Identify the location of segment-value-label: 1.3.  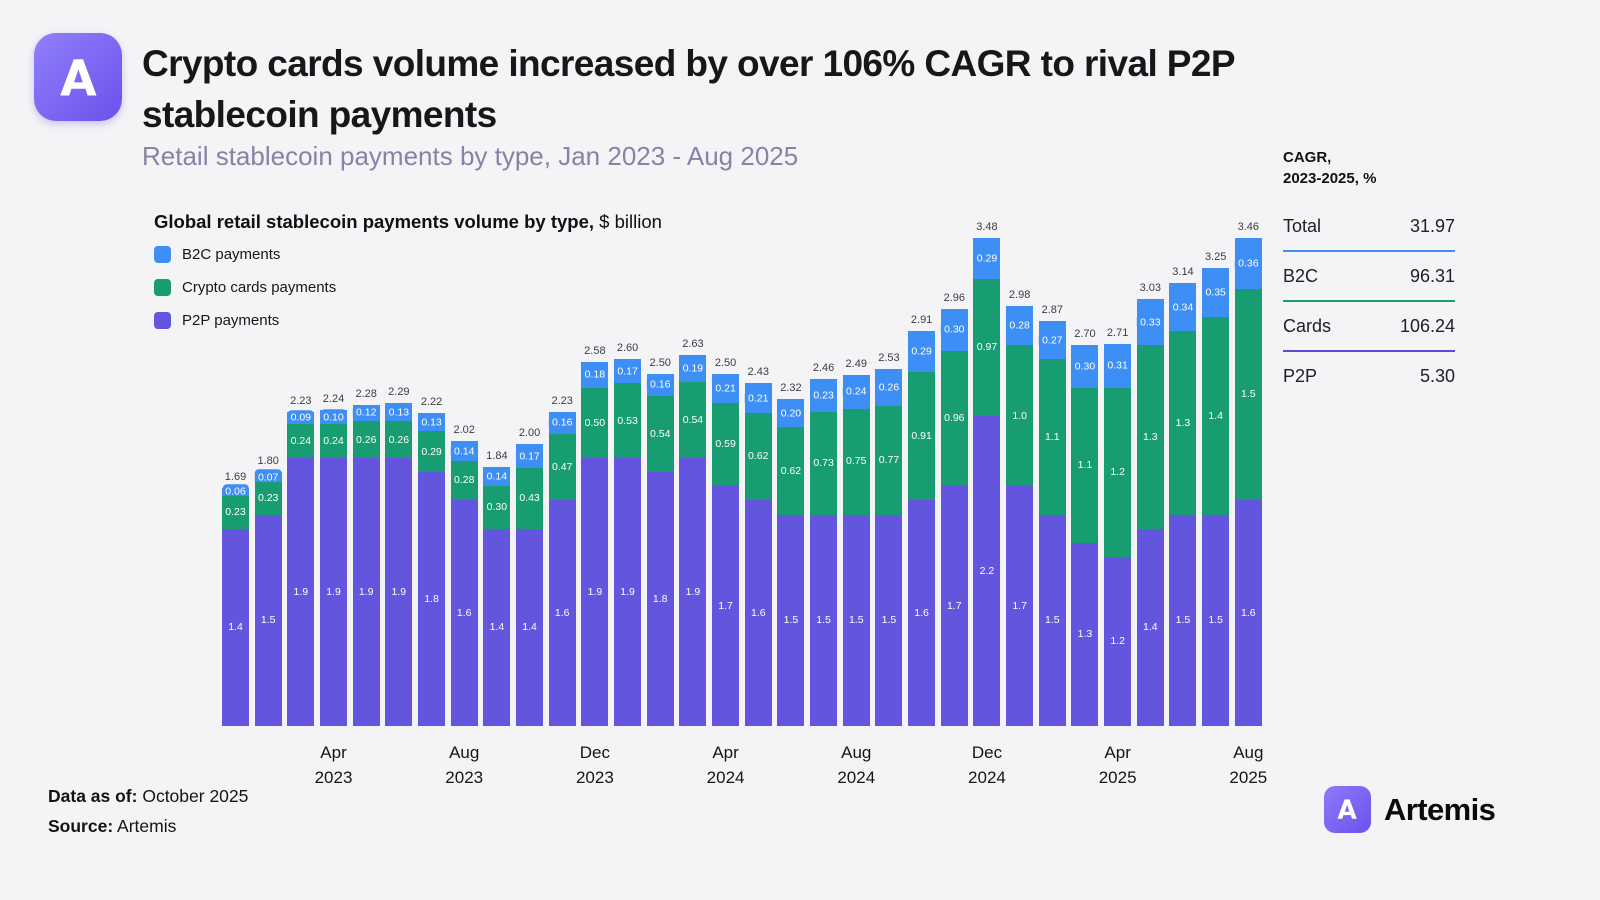
(1150, 436).